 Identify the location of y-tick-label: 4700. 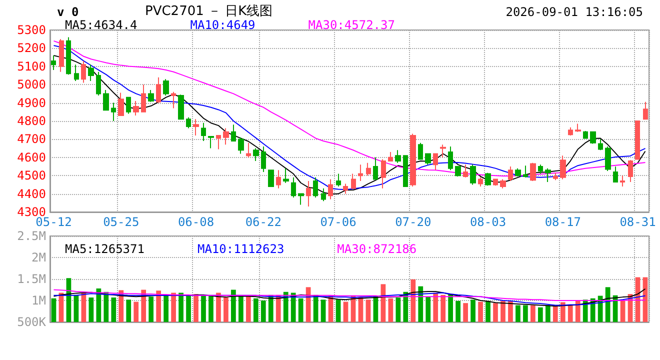
(31, 139).